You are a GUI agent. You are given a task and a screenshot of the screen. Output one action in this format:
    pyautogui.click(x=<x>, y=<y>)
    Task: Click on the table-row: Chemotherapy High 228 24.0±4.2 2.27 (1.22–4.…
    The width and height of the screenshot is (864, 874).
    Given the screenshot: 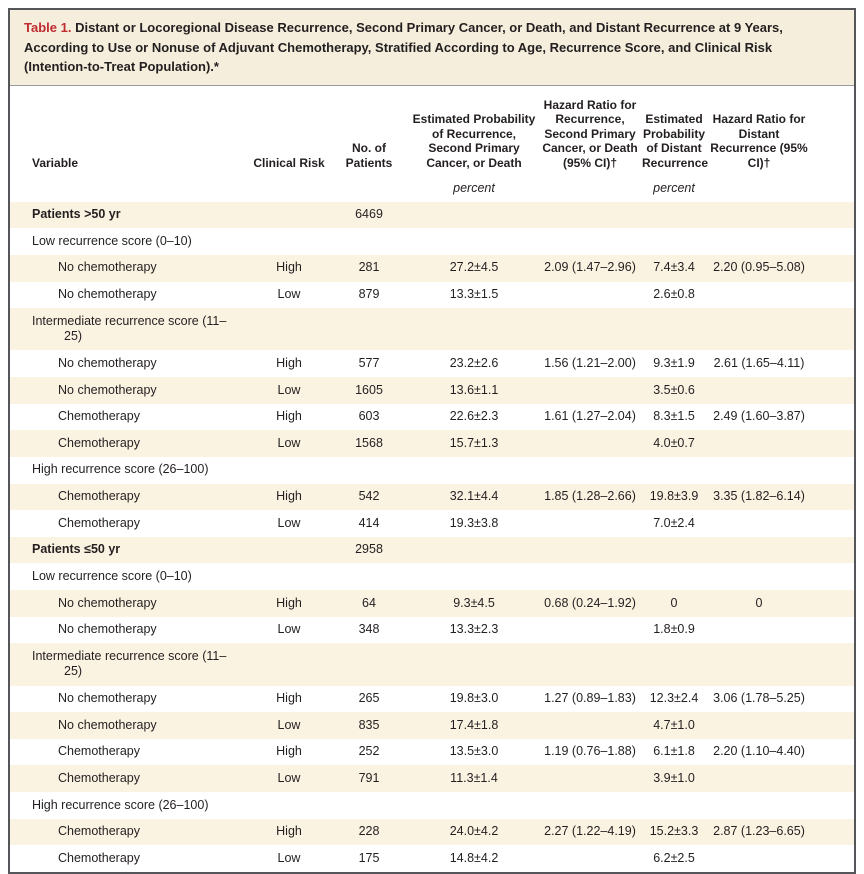 What is the action you would take?
    pyautogui.click(x=432, y=832)
    